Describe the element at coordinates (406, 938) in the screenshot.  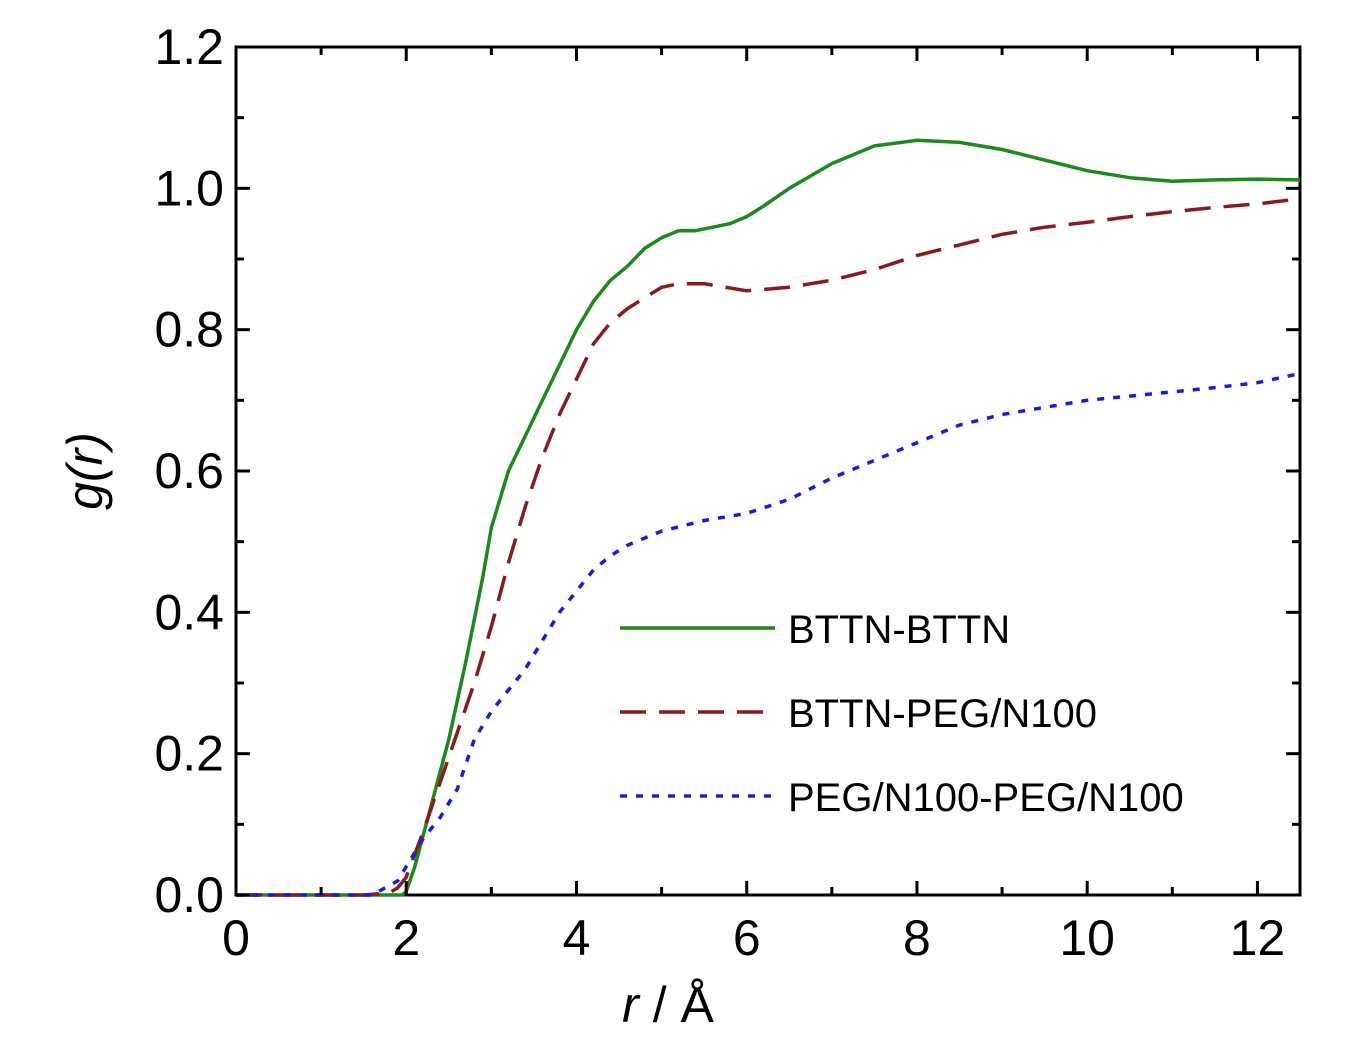
I see `x-tick-label: 2` at that location.